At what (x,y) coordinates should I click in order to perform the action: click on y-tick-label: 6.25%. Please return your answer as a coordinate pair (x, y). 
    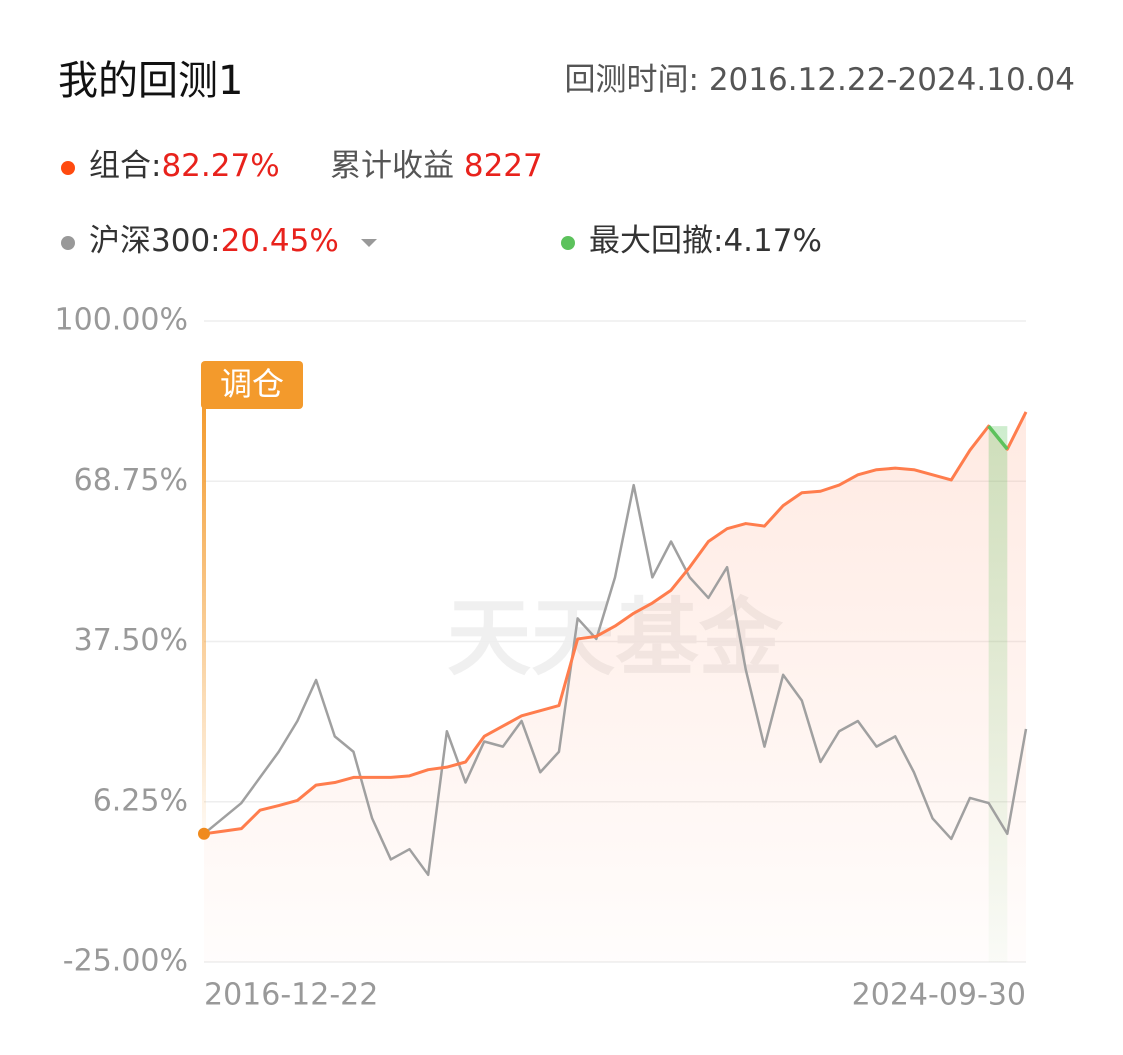
    Looking at the image, I should click on (140, 800).